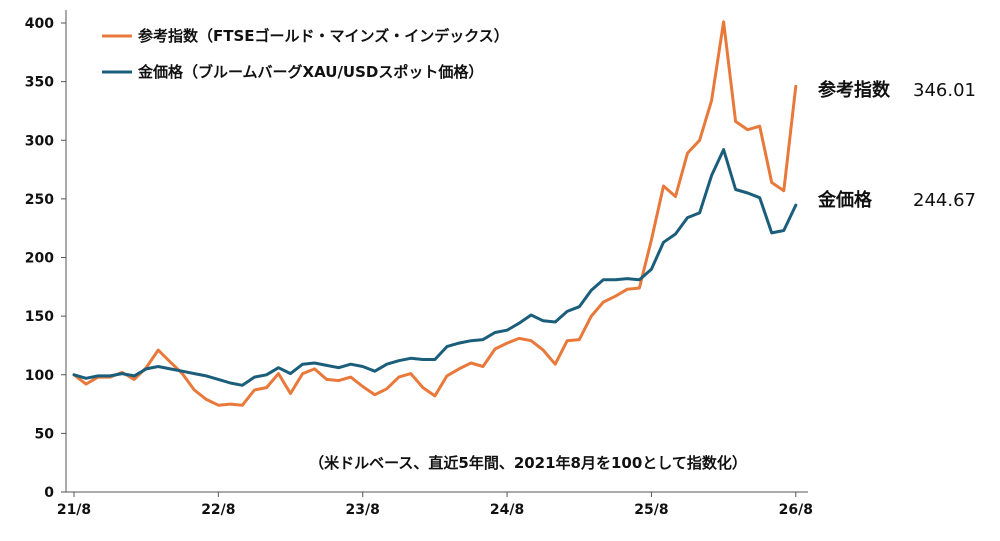 This screenshot has width=1000, height=541. Describe the element at coordinates (363, 510) in the screenshot. I see `x-tick-label: 23/8` at that location.